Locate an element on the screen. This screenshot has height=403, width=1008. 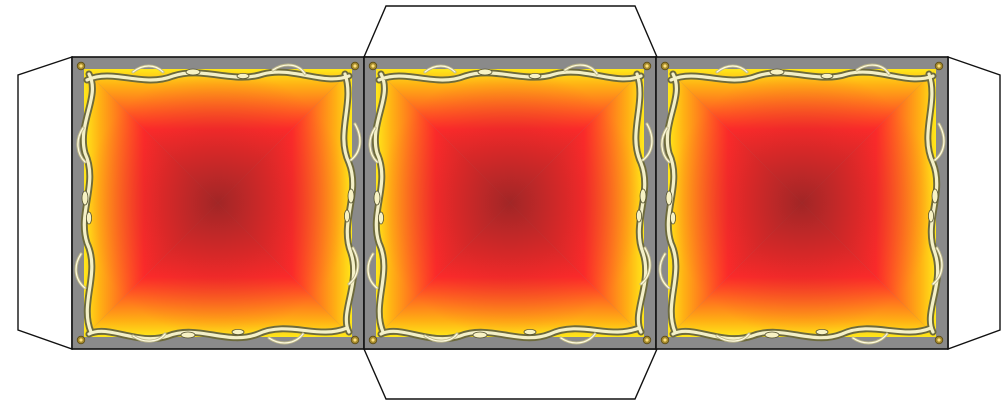
top-flap is located at coordinates (510, 31).